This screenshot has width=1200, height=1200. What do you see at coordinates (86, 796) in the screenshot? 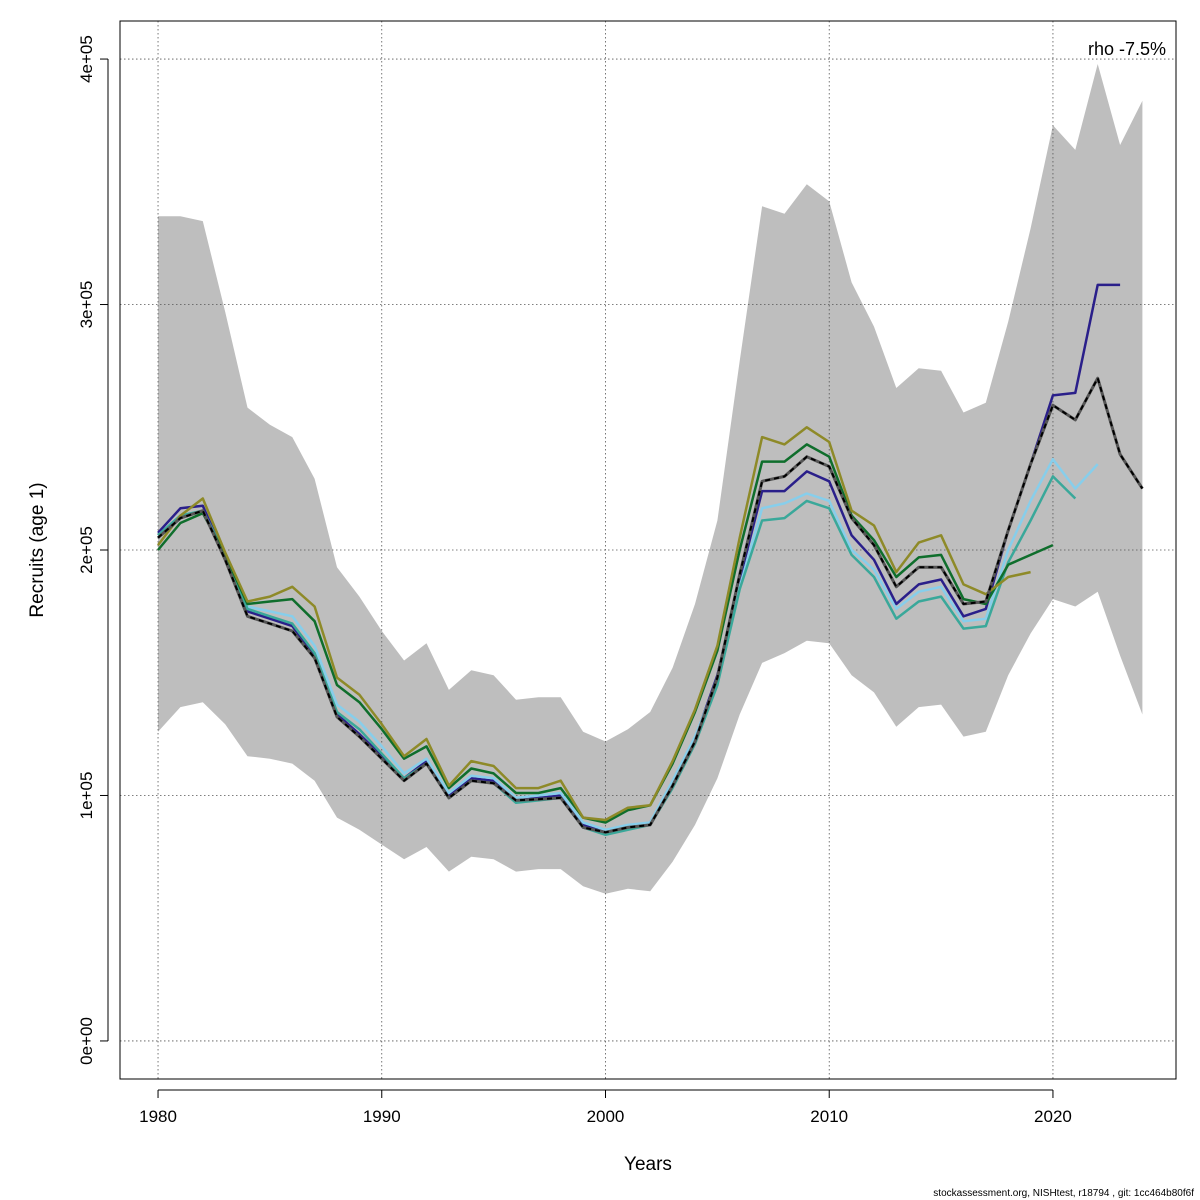
I see `y-tick-label: 1e+05` at bounding box center [86, 796].